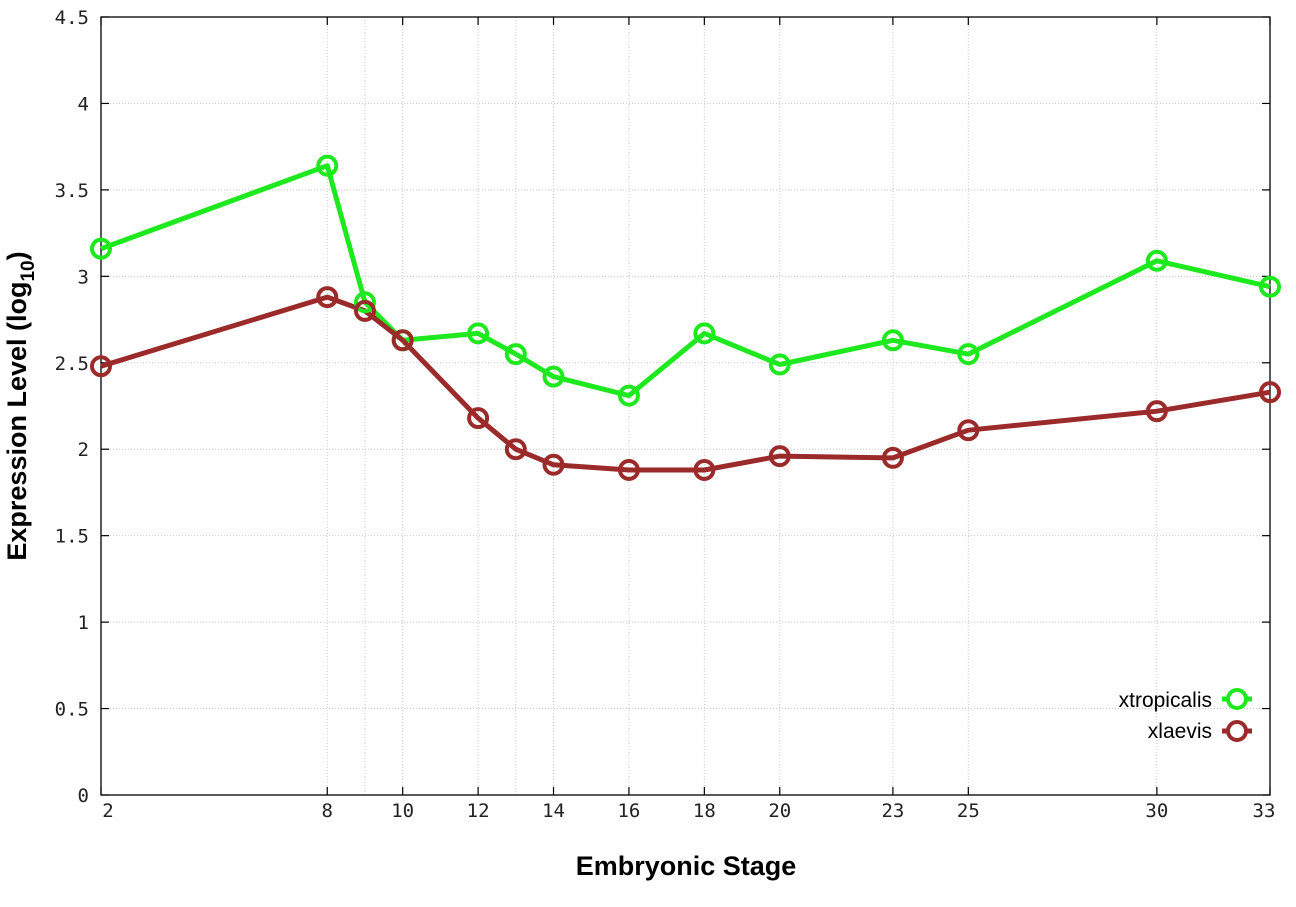  What do you see at coordinates (1264, 811) in the screenshot?
I see `x-tick-label: 33` at bounding box center [1264, 811].